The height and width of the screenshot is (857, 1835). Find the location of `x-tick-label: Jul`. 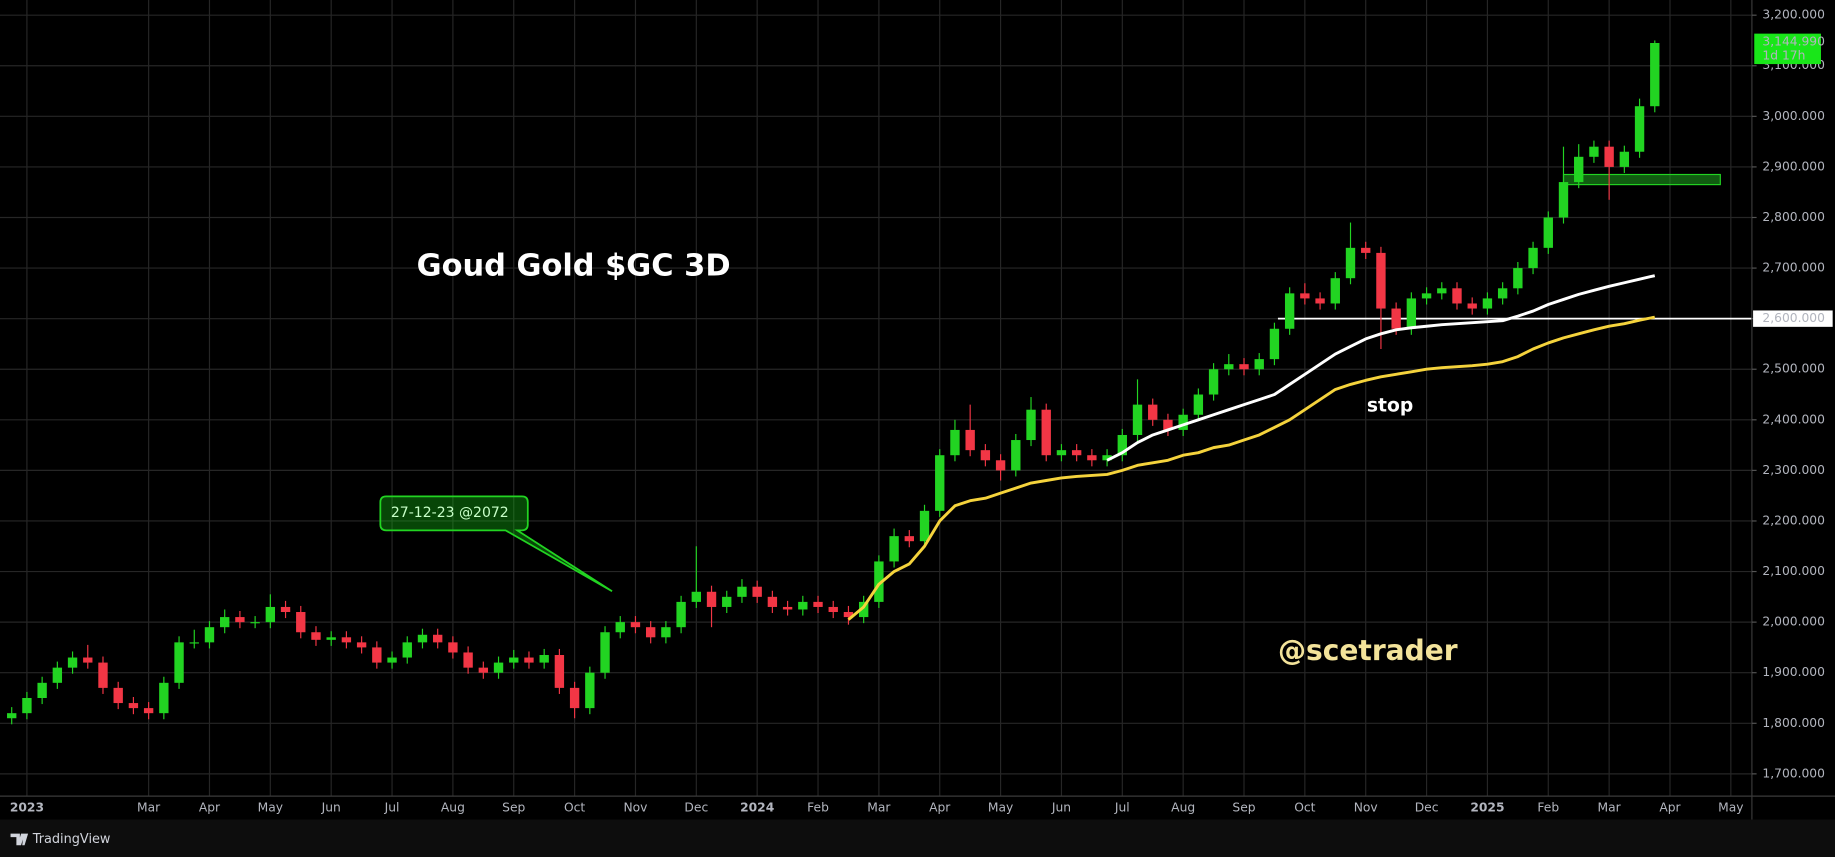

x-tick-label: Jul is located at coordinates (1122, 807).